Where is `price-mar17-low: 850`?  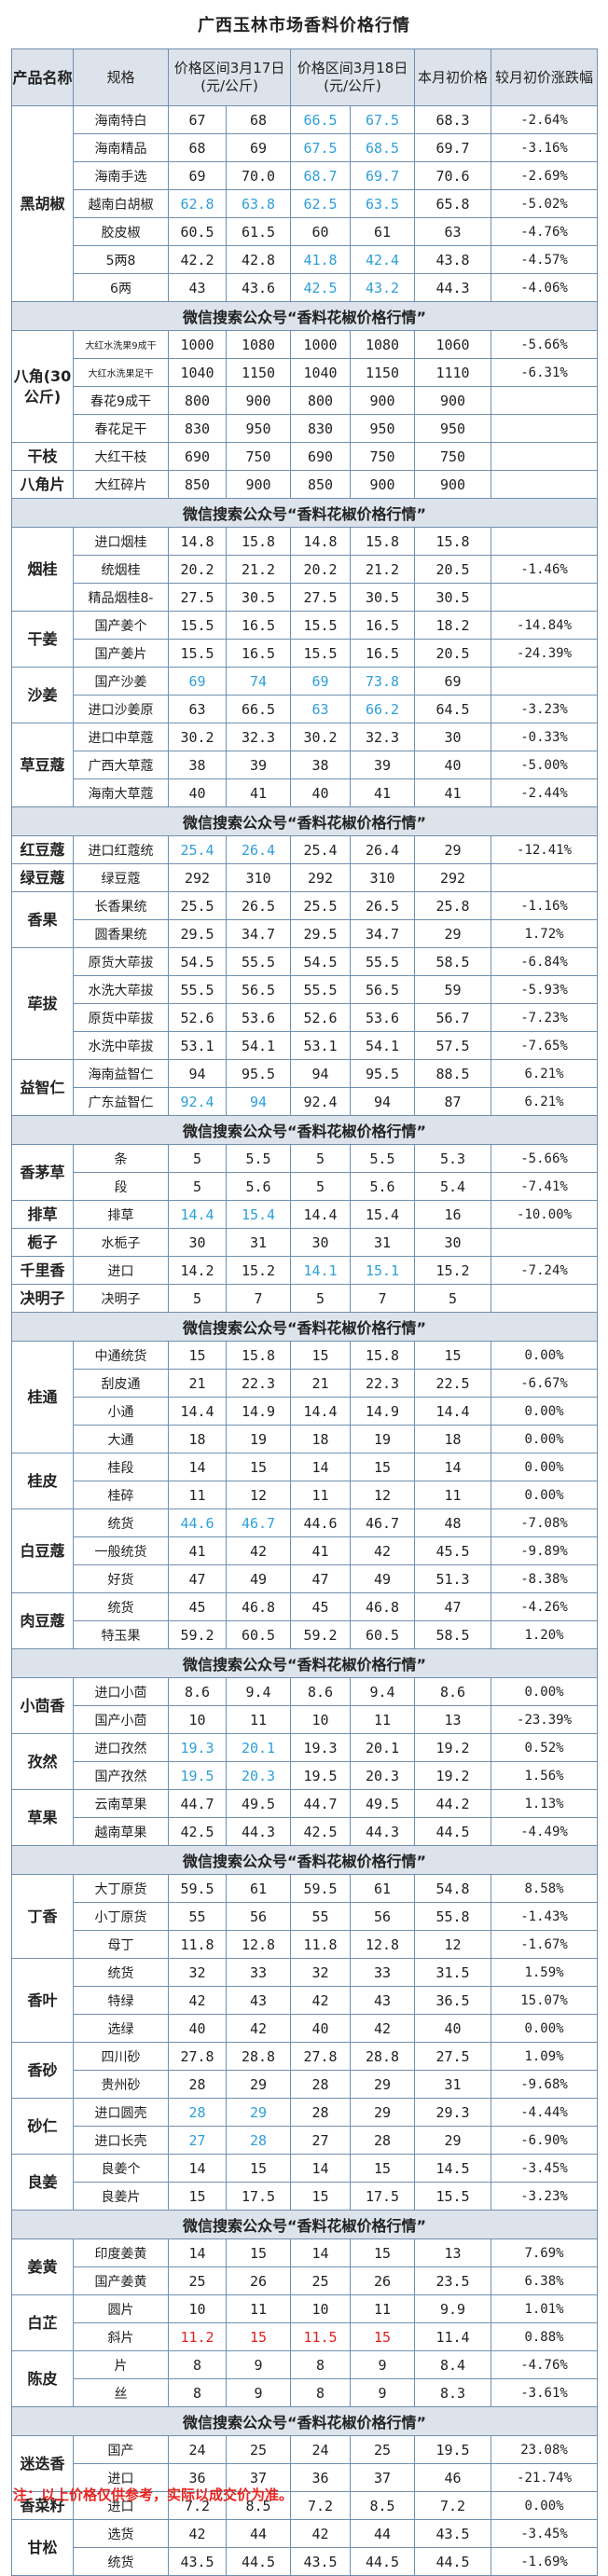
price-mar17-low: 850 is located at coordinates (197, 485).